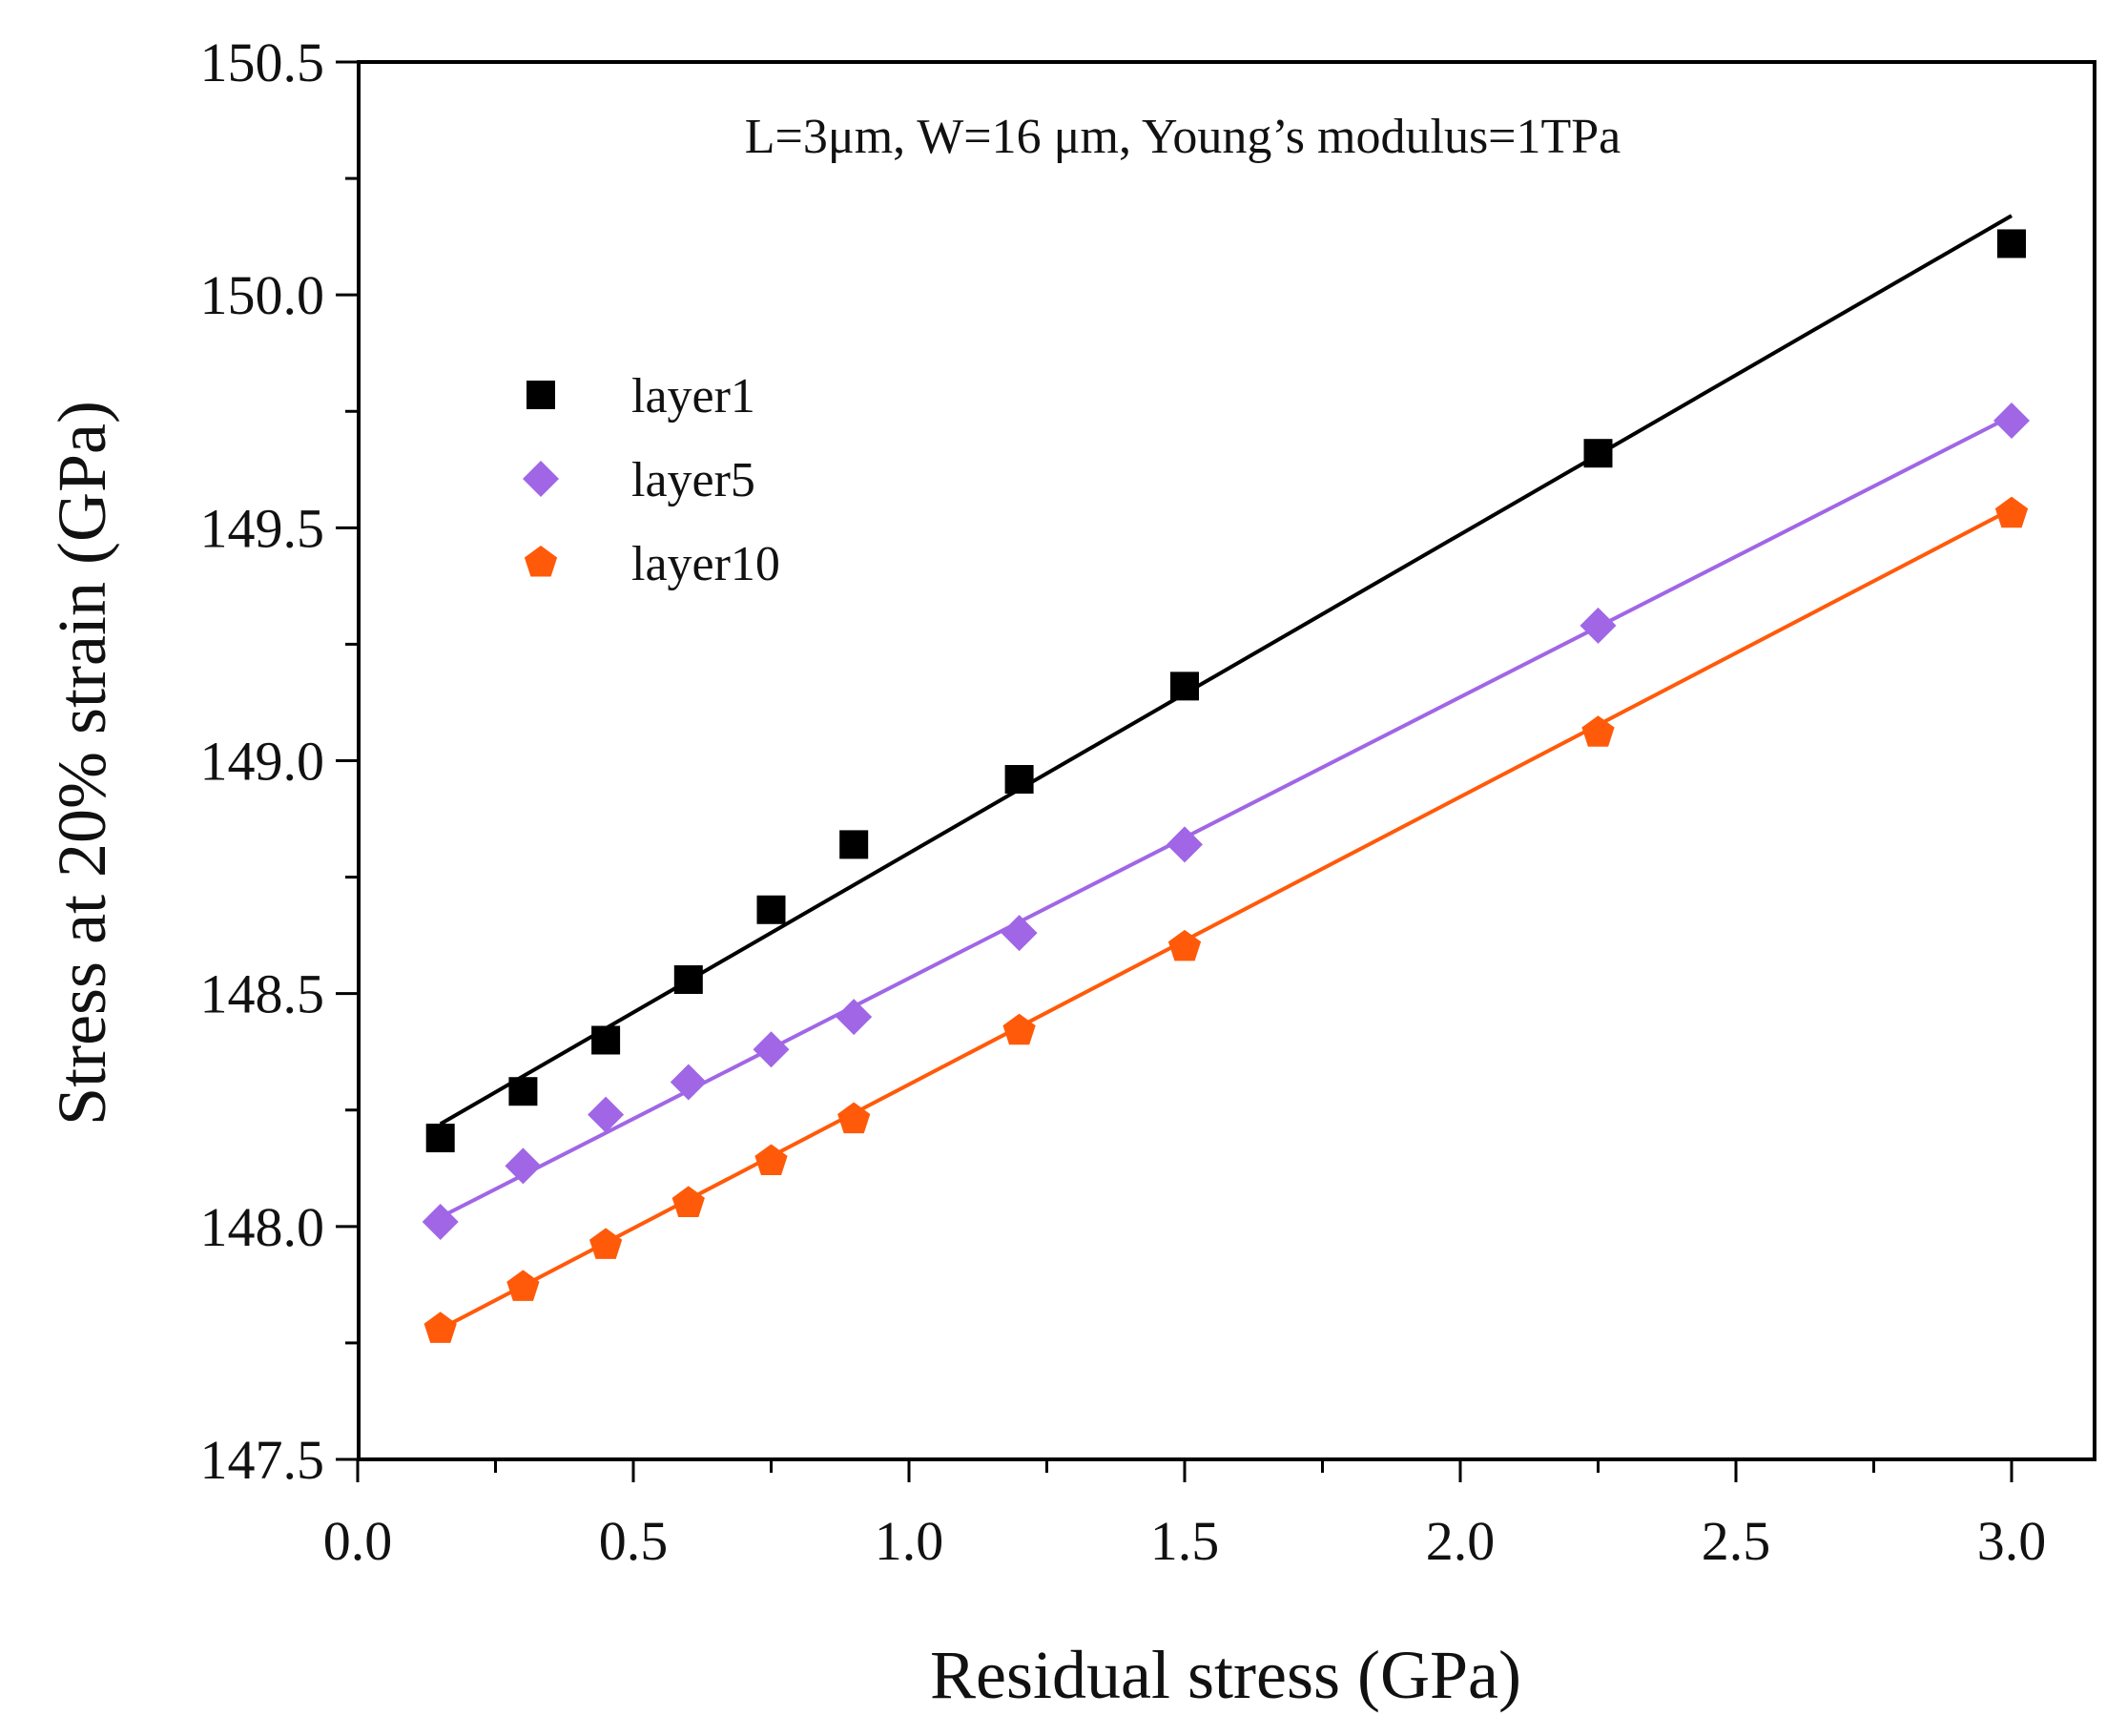 The width and height of the screenshot is (2127, 1736). Describe the element at coordinates (262, 1460) in the screenshot. I see `y-tick-label: 147.5` at that location.